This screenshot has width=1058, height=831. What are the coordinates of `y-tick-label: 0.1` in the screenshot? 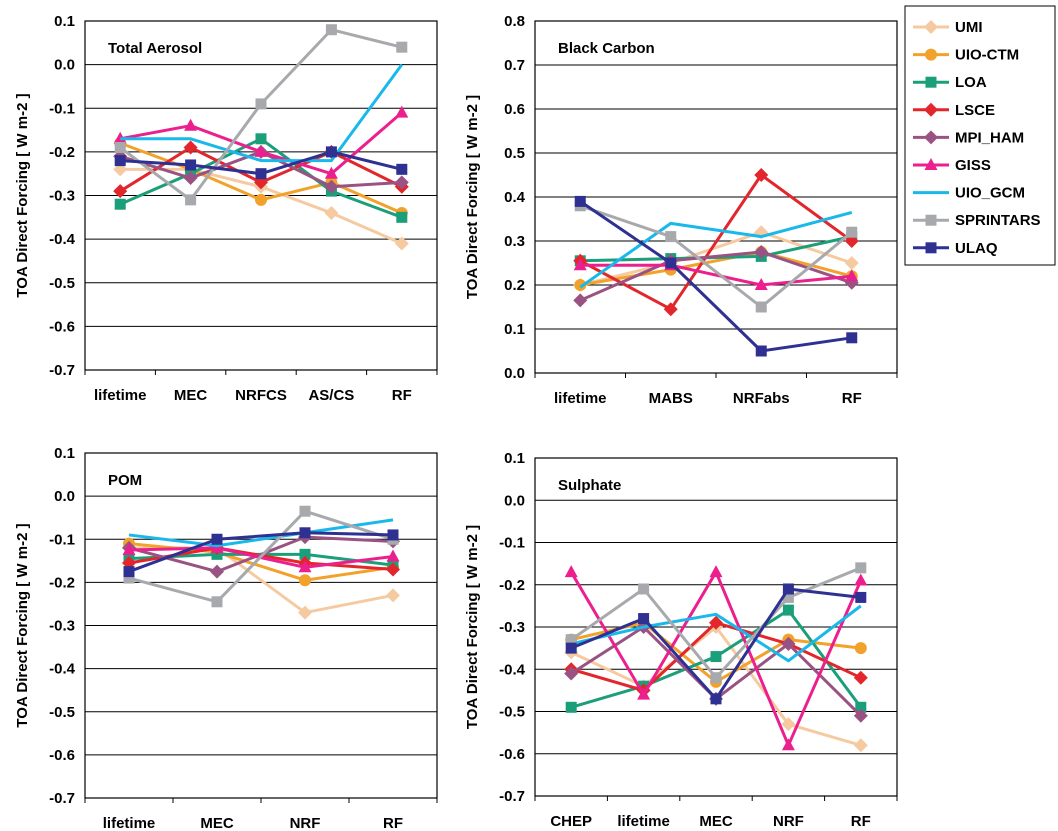 It's located at (64, 21).